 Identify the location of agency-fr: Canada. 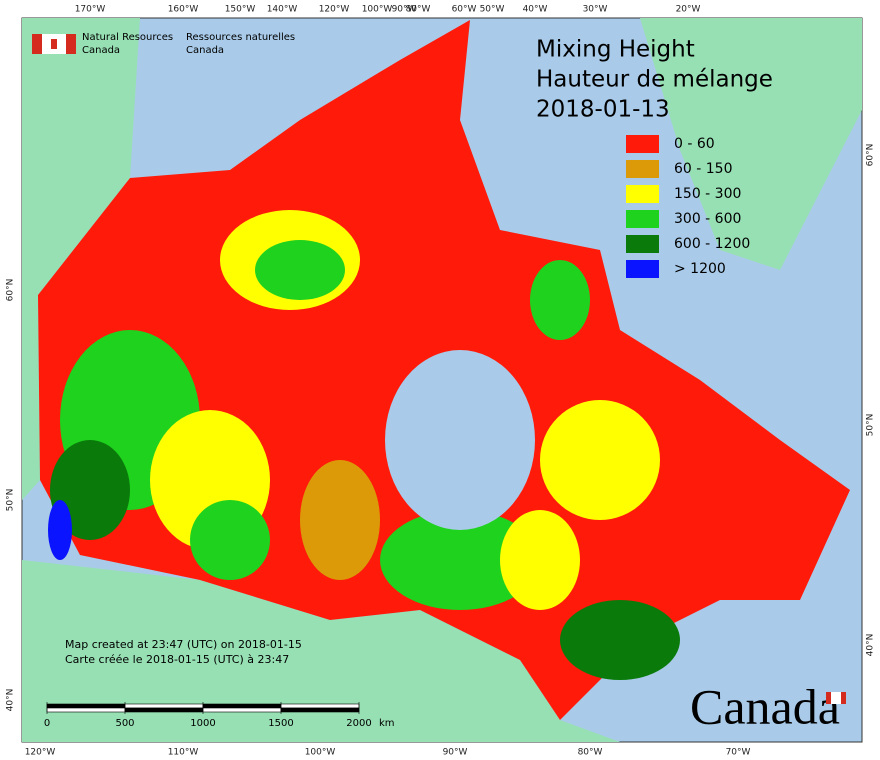
(205, 50).